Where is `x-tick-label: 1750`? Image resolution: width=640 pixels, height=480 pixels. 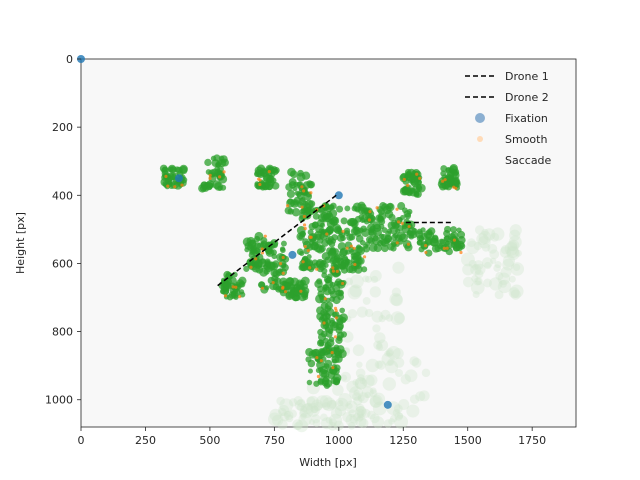 x-tick-label: 1750 is located at coordinates (532, 440).